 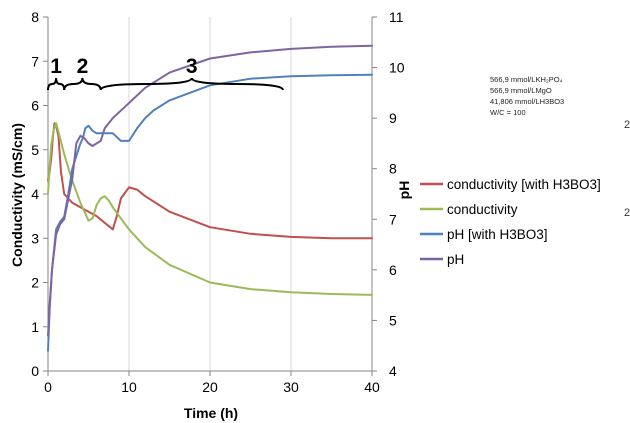 I want to click on y-tick-label: 6, so click(x=35, y=106).